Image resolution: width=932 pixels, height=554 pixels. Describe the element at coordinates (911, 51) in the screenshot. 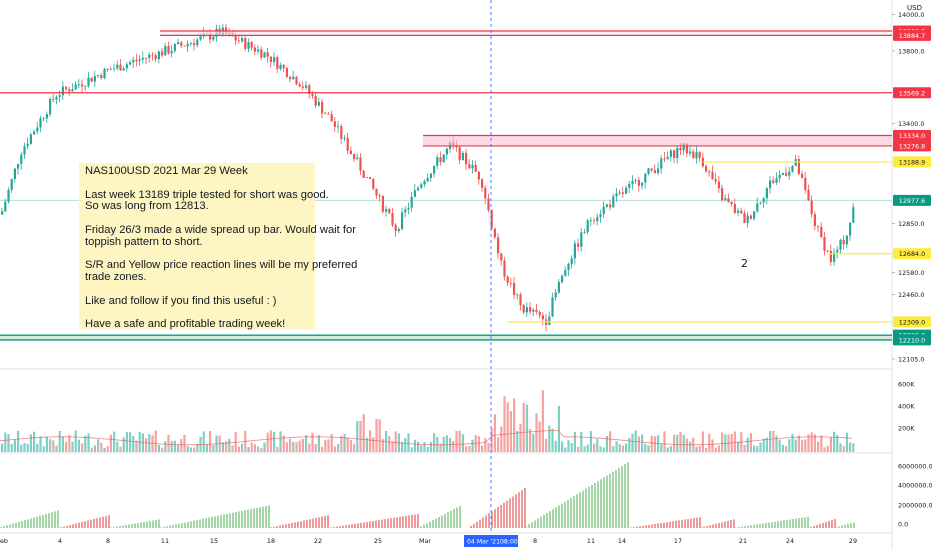

I see `price-tick-label: 13800.0` at that location.